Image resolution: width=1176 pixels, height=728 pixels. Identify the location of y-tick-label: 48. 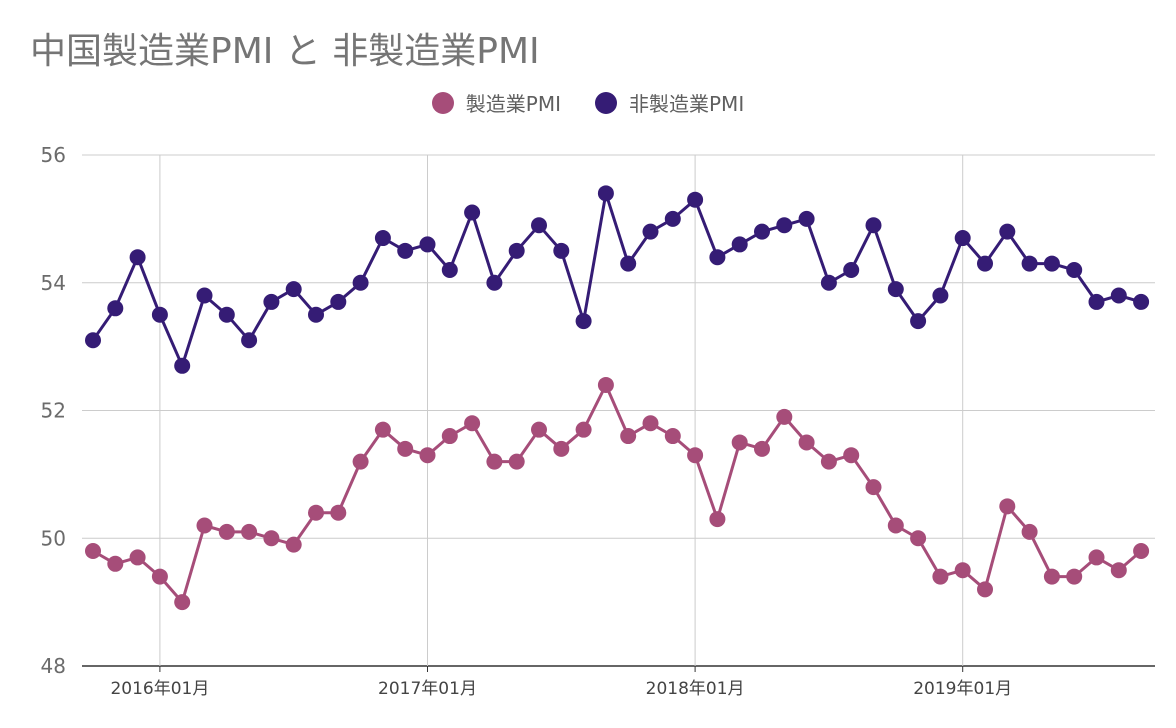
(53, 666).